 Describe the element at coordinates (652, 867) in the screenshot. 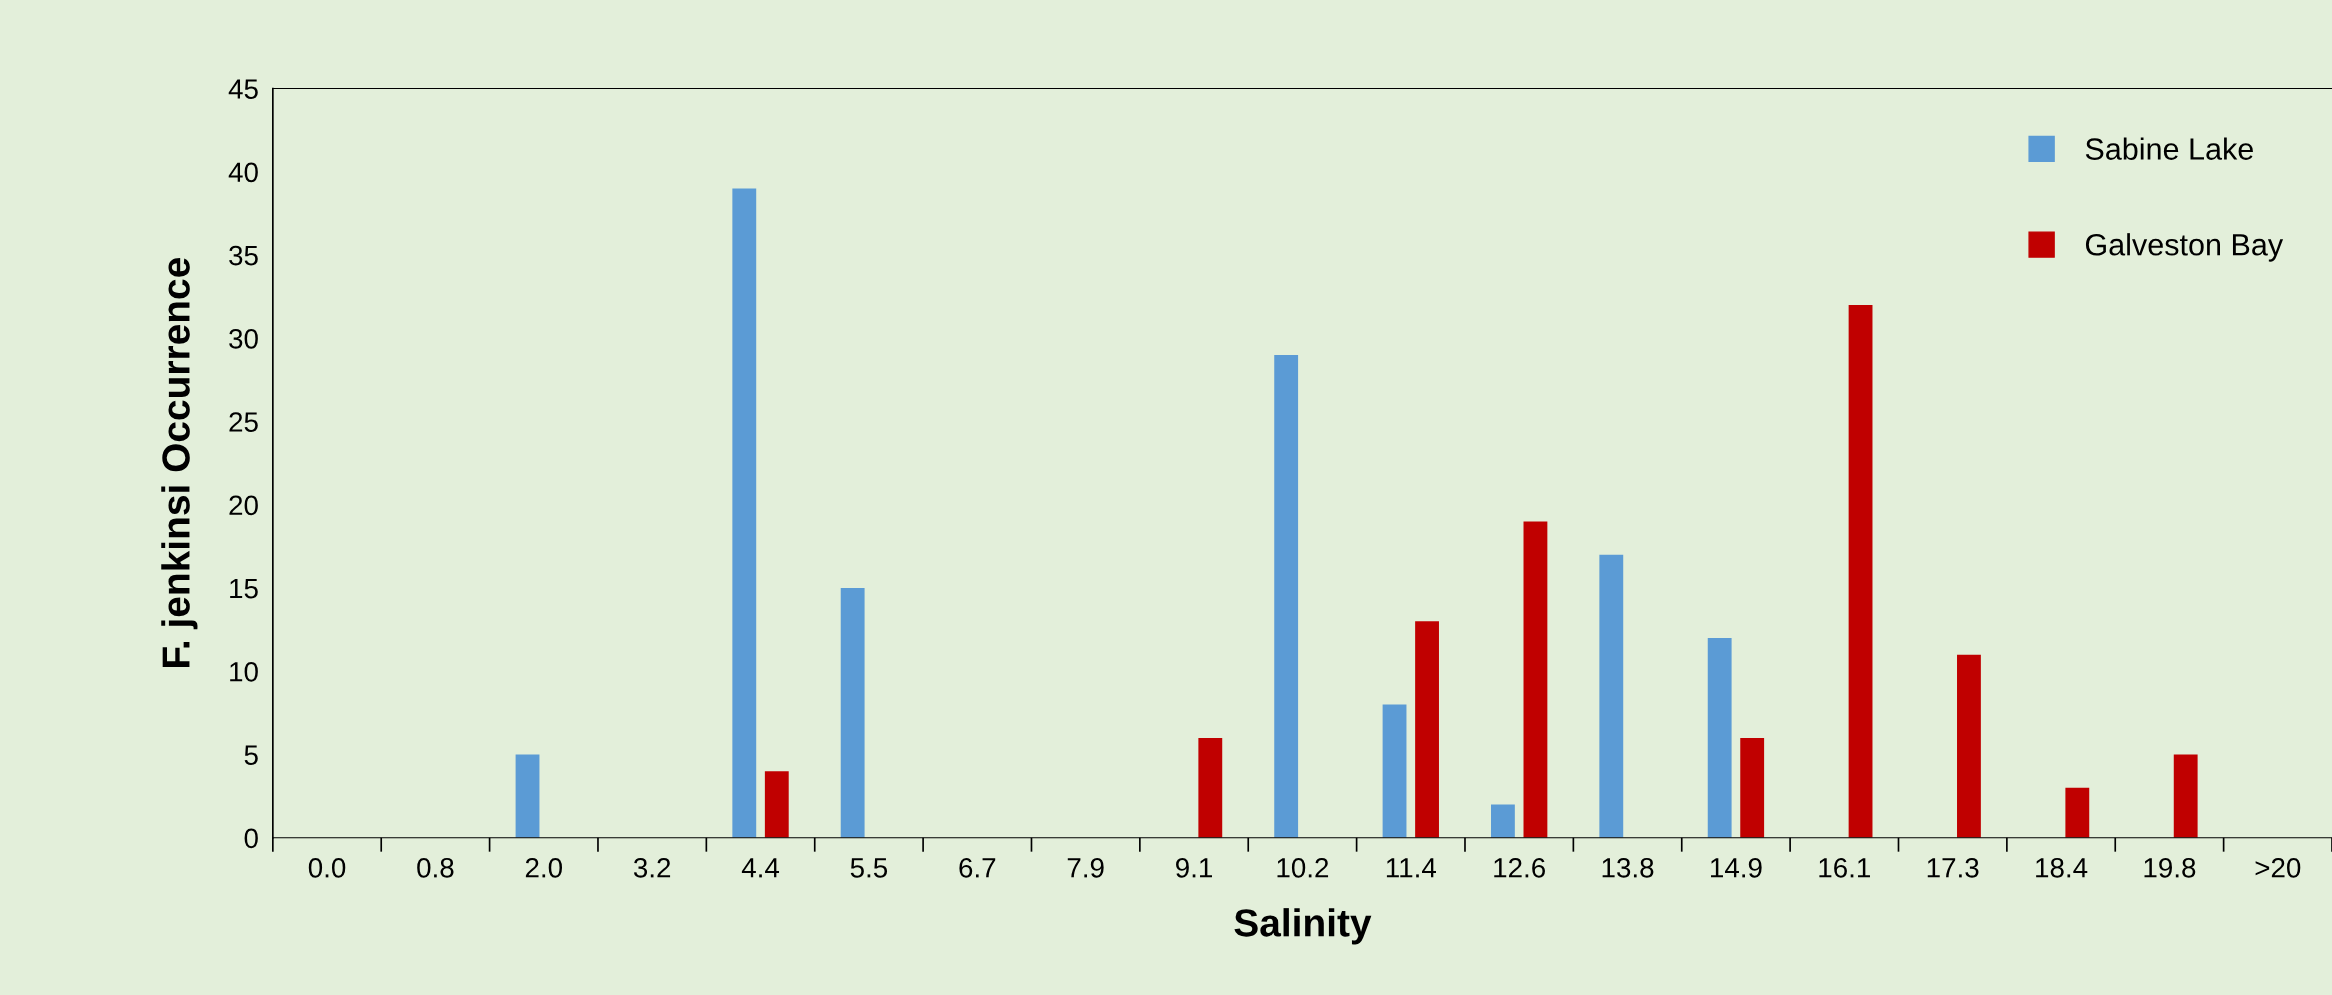

I see `x-tick-label: 3.2` at that location.